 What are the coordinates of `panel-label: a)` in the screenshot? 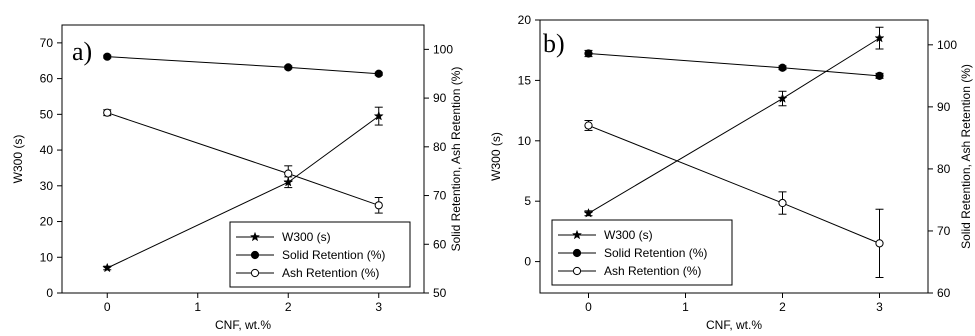 It's located at (82, 51).